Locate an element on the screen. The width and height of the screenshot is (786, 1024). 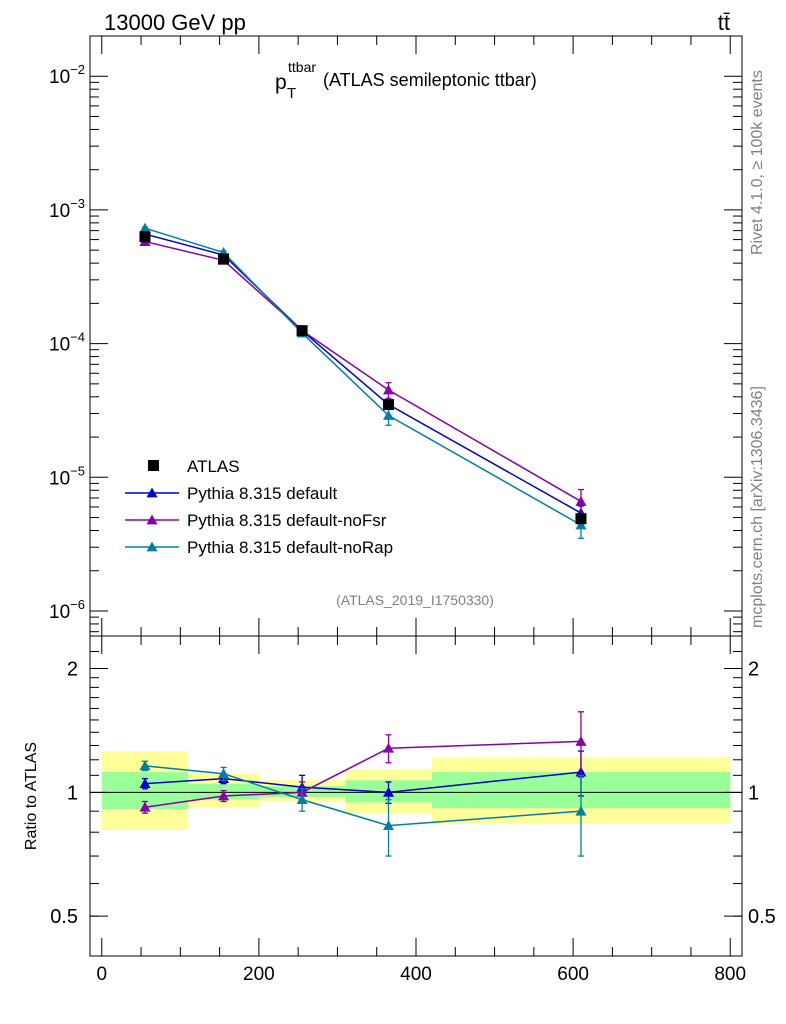
ratio-uncertainty-bands is located at coordinates (416, 790).